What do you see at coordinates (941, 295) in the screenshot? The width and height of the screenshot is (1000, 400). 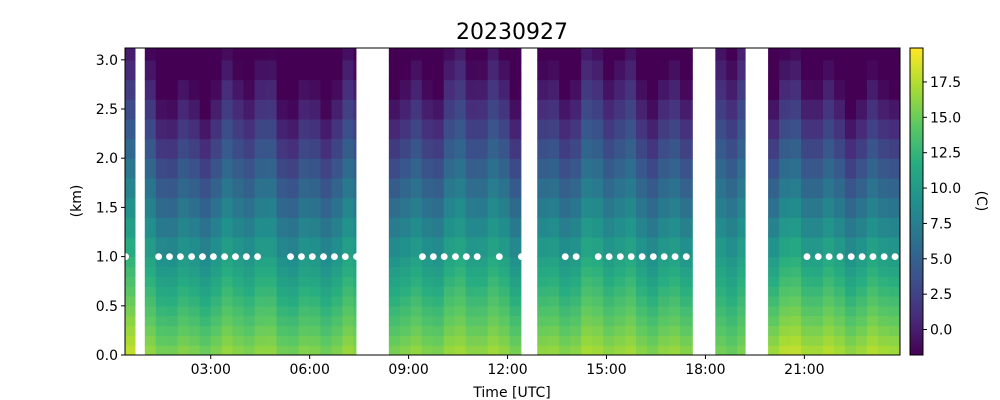 I see `colorbar-tick-label: 2.5` at bounding box center [941, 295].